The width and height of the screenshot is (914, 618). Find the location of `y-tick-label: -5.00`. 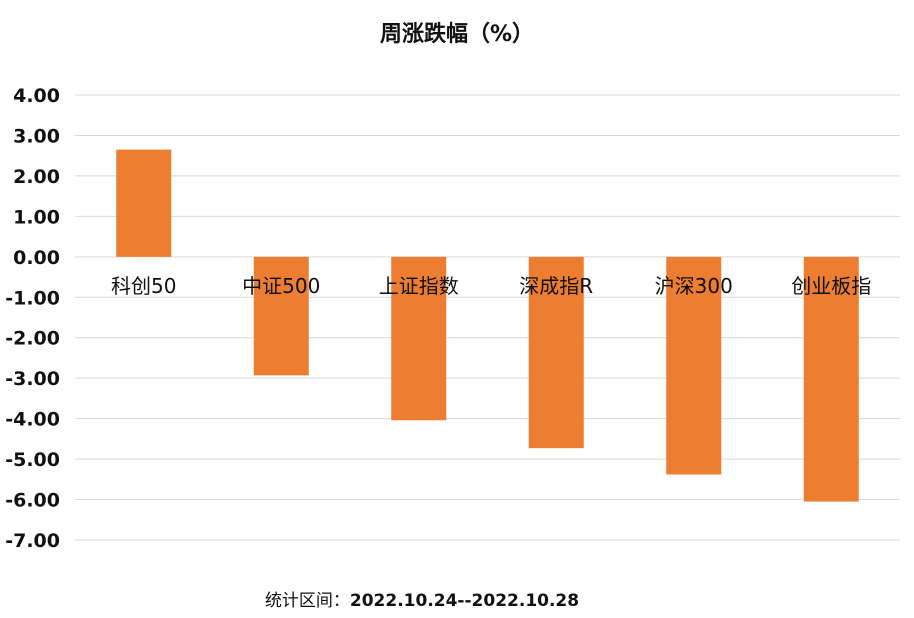

y-tick-label: -5.00 is located at coordinates (32, 460).